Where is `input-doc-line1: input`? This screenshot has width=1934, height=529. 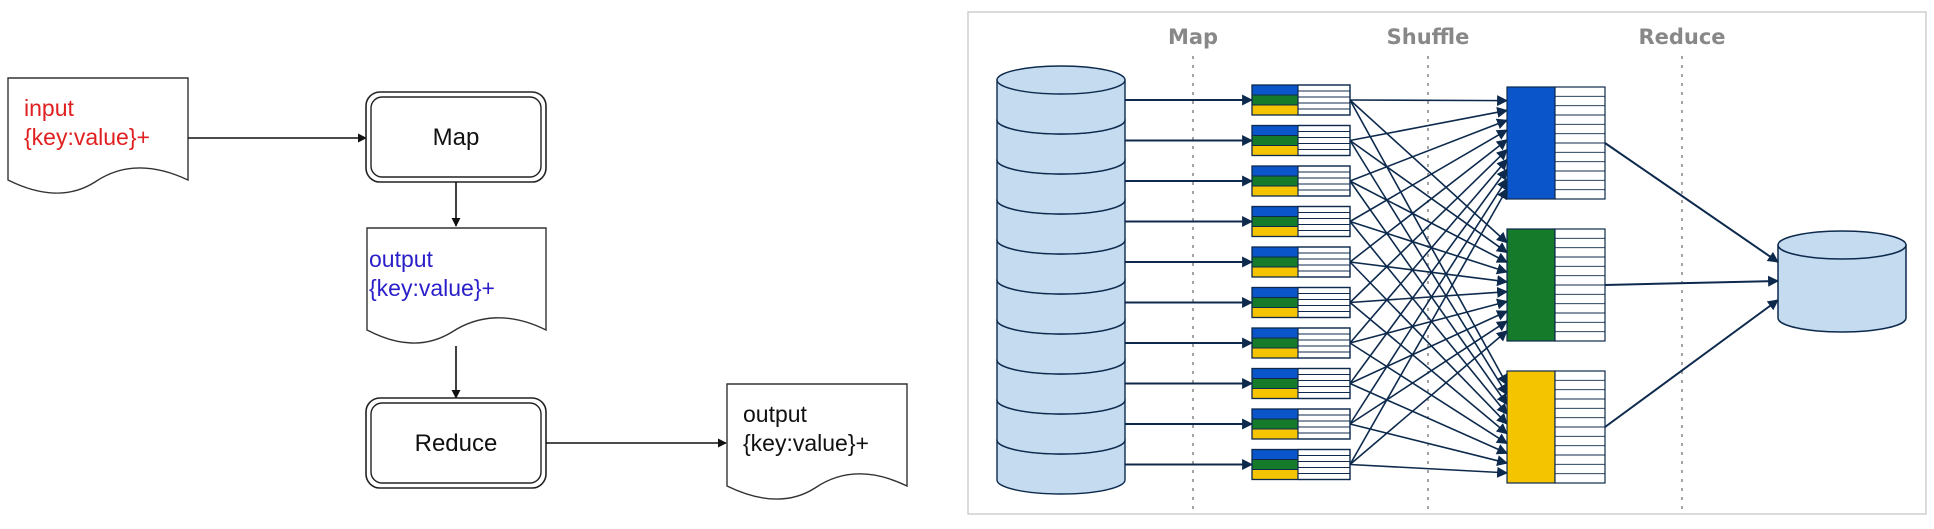
input-doc-line1: input is located at coordinates (49, 108).